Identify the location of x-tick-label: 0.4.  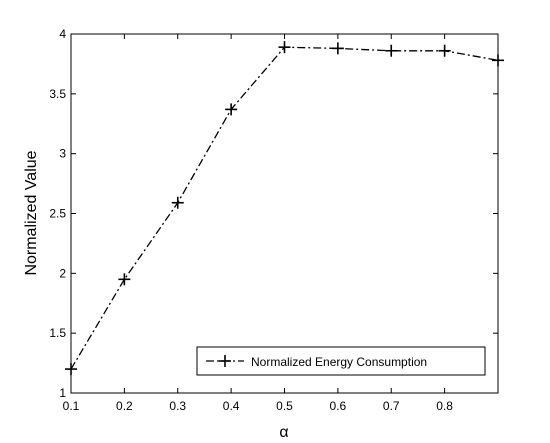
(231, 406).